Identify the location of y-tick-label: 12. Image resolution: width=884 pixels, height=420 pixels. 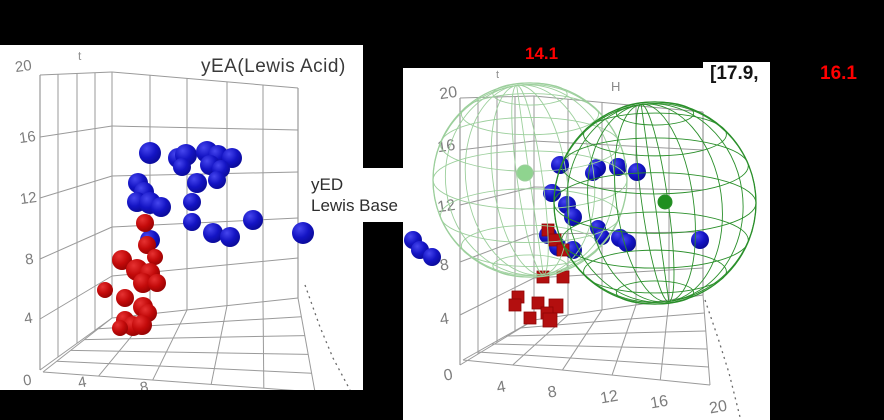
(28, 198).